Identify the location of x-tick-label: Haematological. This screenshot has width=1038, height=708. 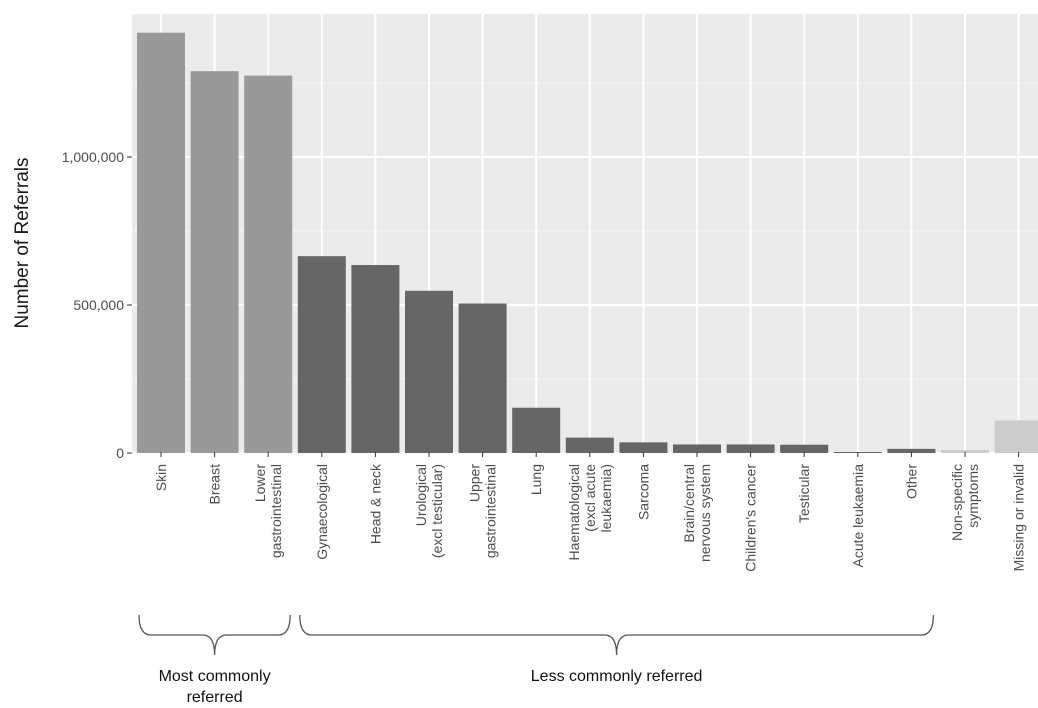
(574, 512).